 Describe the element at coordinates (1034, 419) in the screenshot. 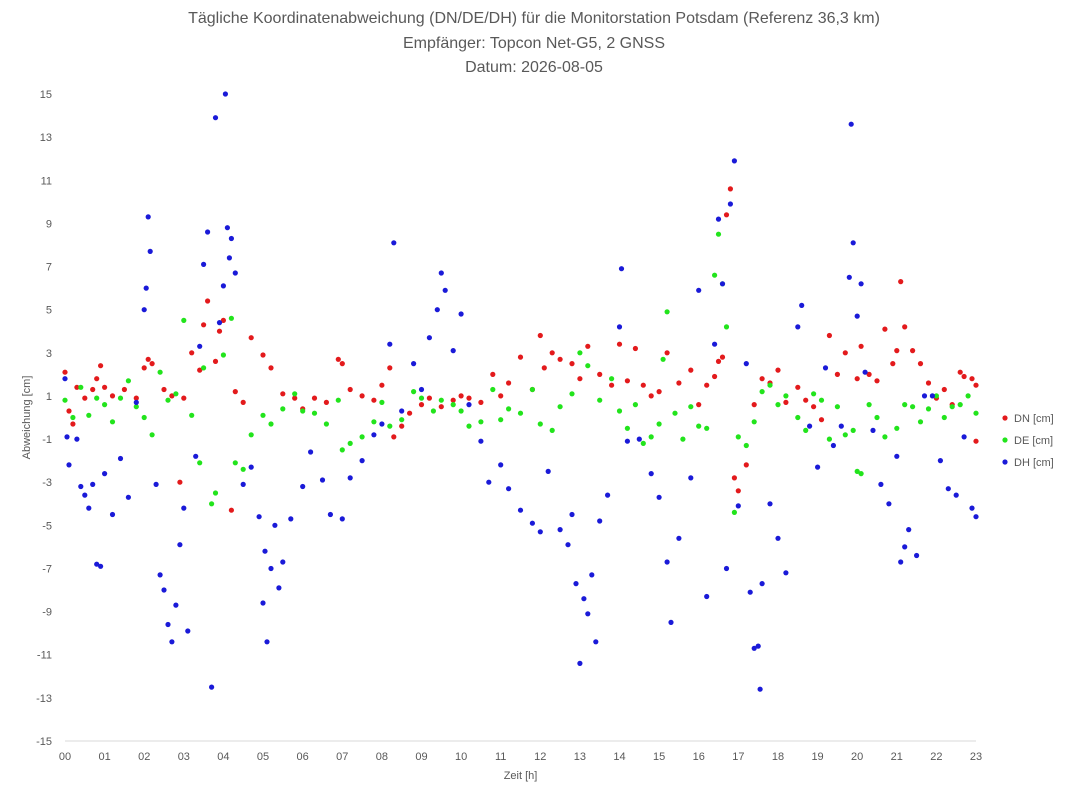

I see `legend-label-dn: DN [cm]` at that location.